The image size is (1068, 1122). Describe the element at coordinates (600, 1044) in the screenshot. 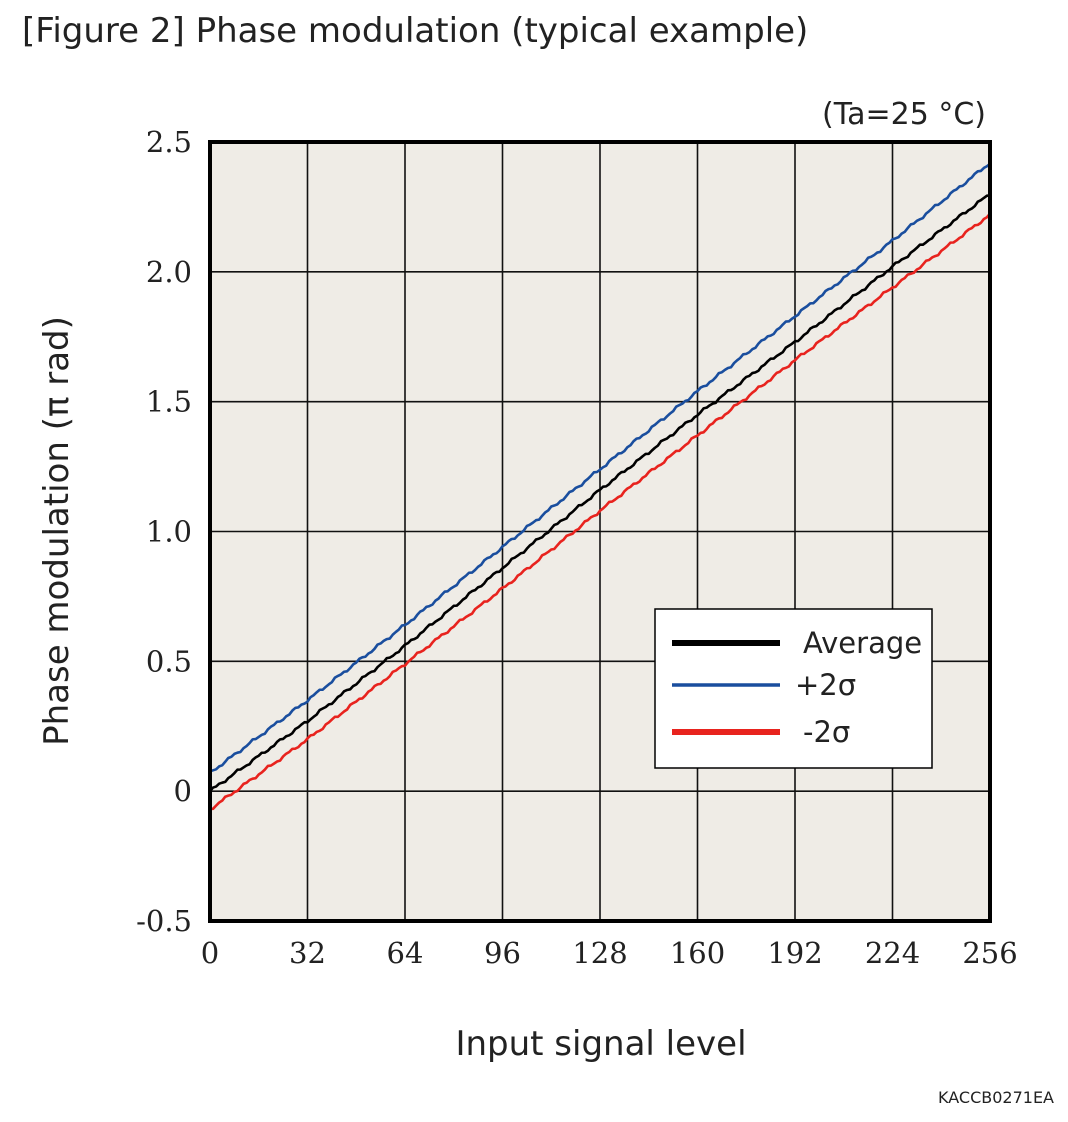

I see `x-axis-title: Input signal level` at that location.